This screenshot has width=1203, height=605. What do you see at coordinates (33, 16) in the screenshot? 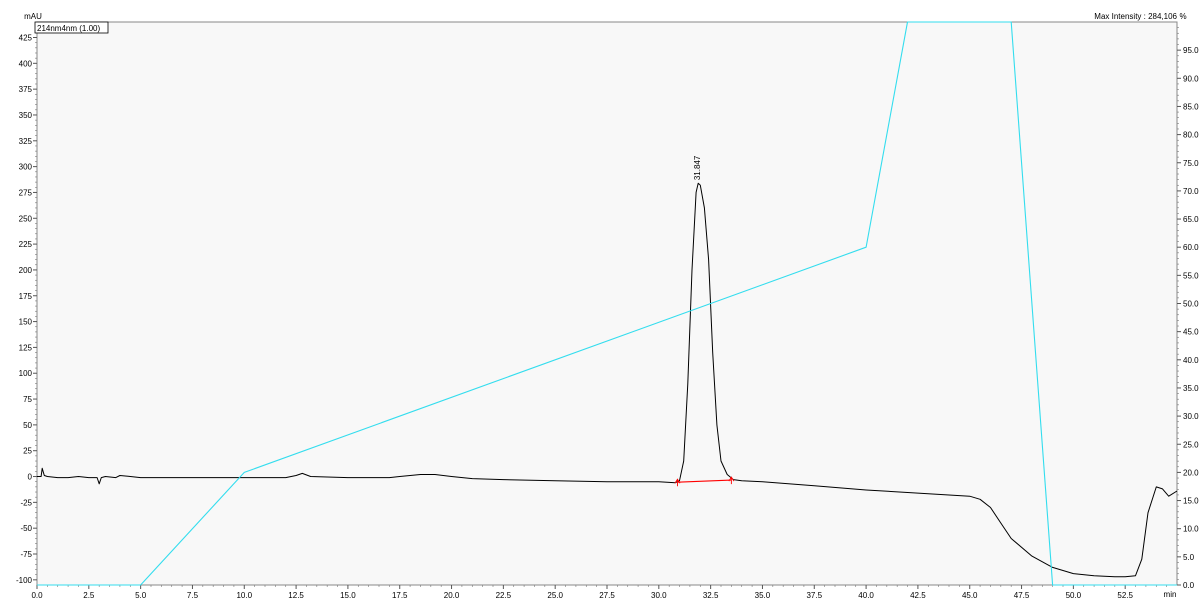
I see `y-left-unit-label: mAU` at bounding box center [33, 16].